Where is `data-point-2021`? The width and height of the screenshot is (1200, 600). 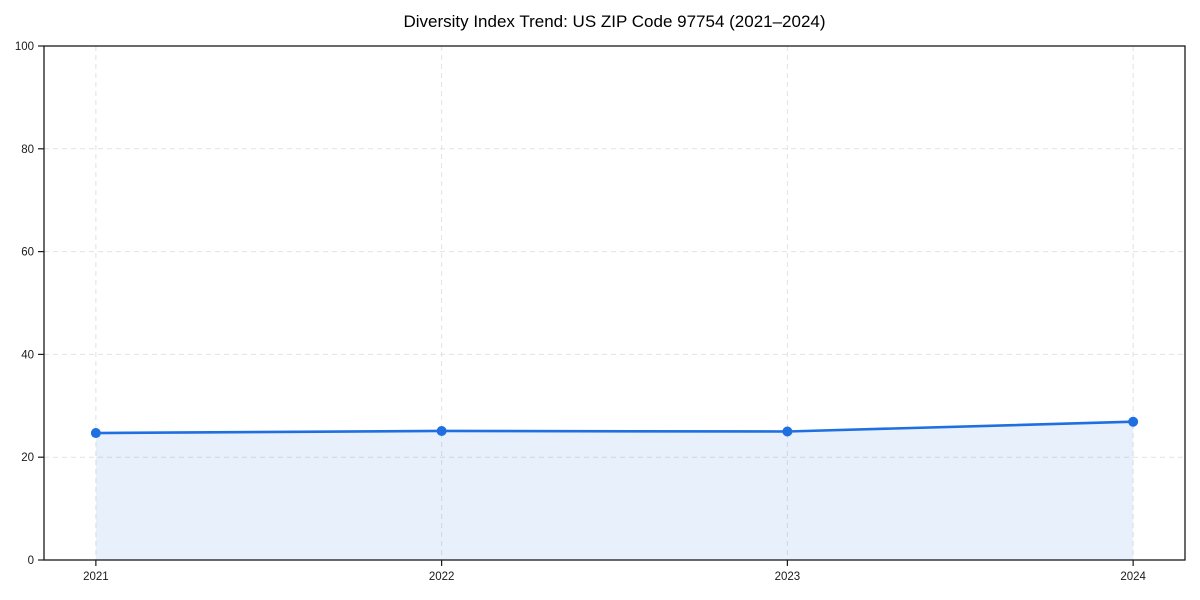 data-point-2021 is located at coordinates (95, 433).